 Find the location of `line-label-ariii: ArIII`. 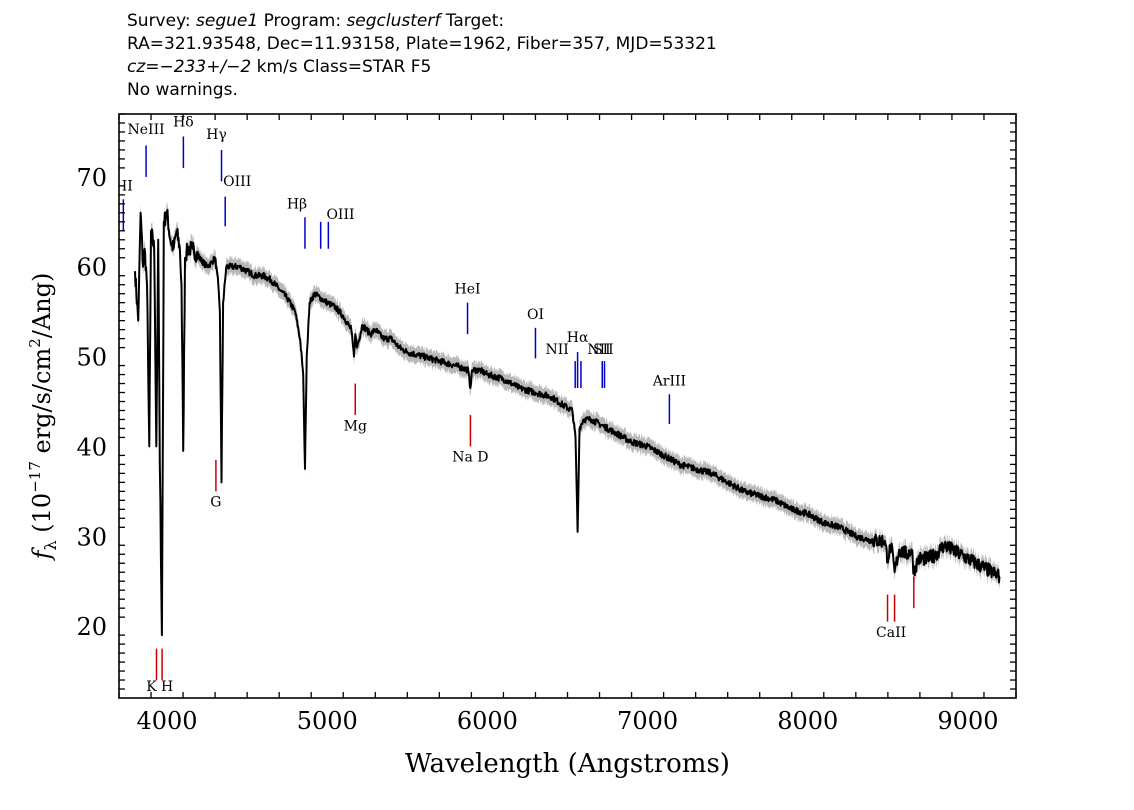

line-label-ariii: ArIII is located at coordinates (669, 381).